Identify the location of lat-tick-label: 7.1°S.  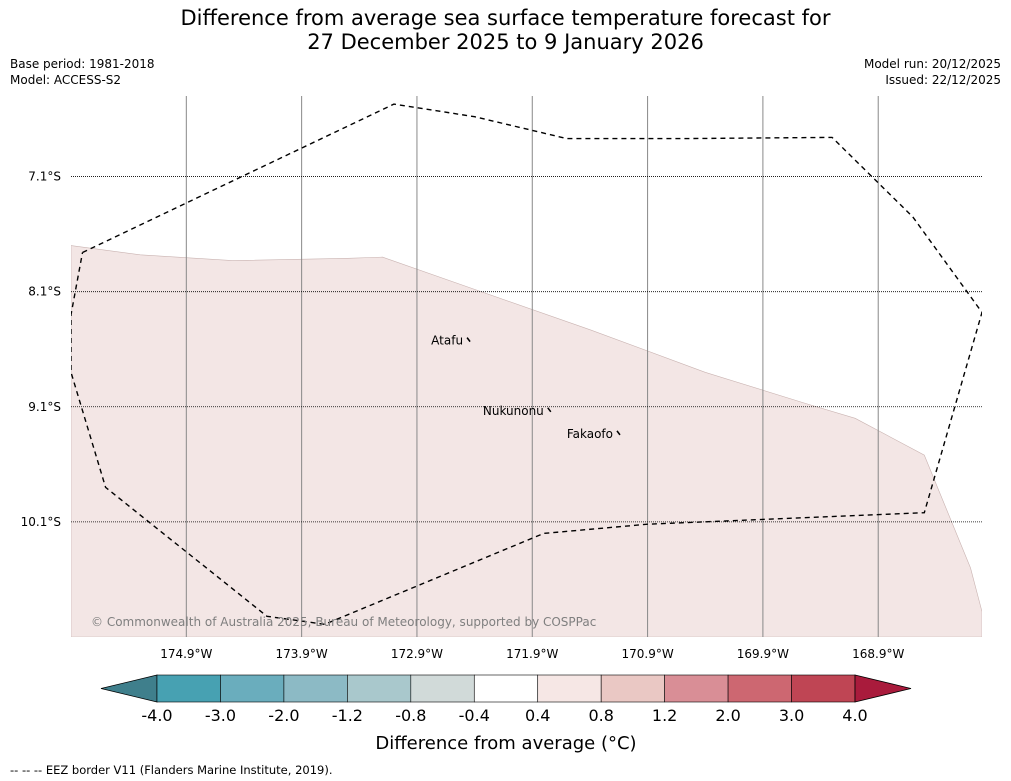
(44, 177).